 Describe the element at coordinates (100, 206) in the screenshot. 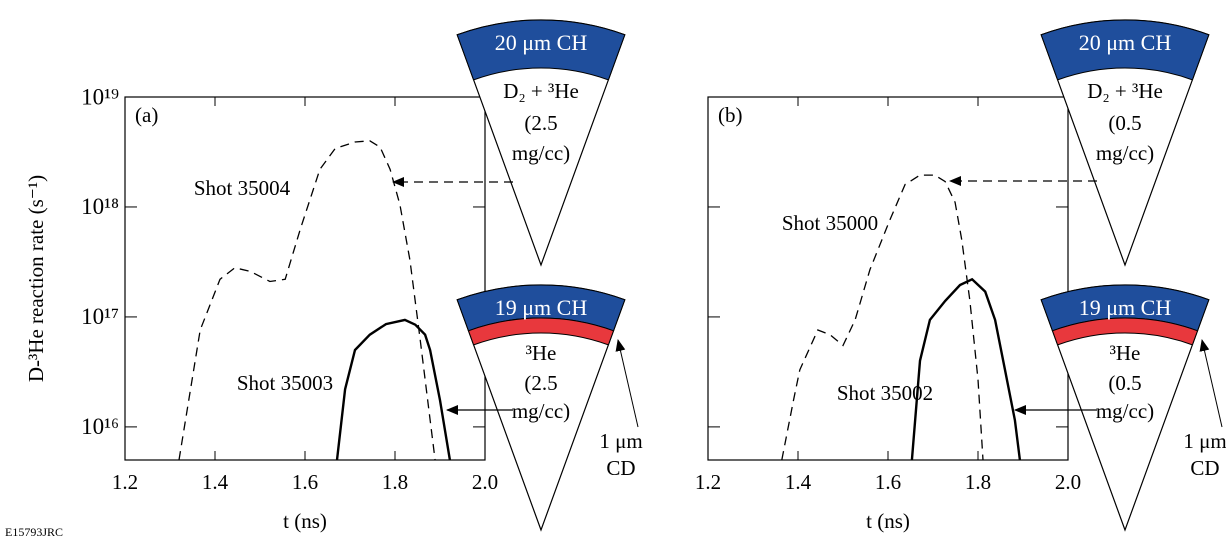

I see `y-tick-label: 10¹⁸` at that location.